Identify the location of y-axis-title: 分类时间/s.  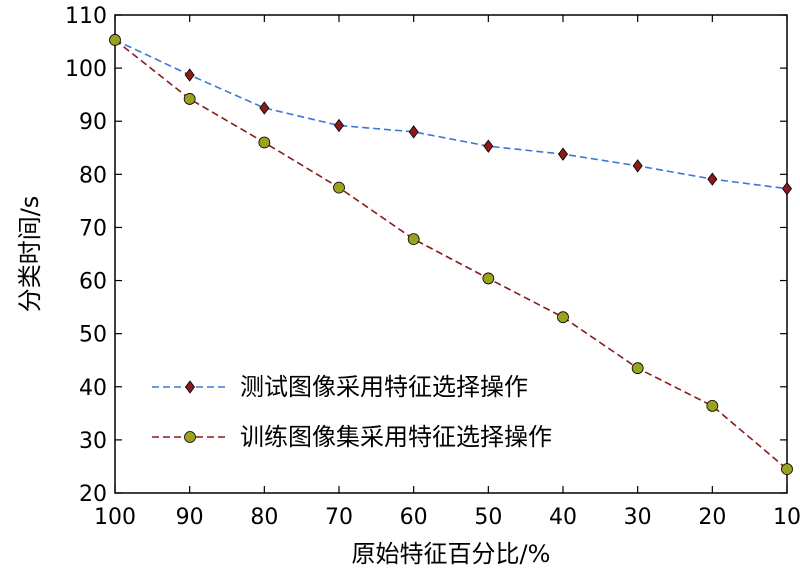
(30, 254).